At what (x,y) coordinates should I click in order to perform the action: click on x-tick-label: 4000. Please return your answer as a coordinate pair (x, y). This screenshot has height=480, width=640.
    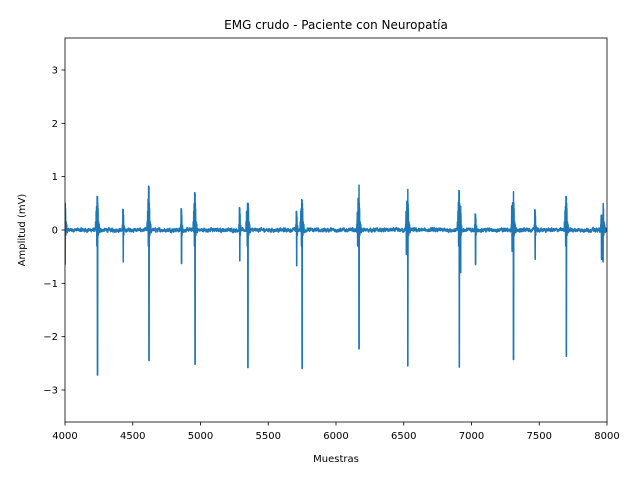
    Looking at the image, I should click on (64, 436).